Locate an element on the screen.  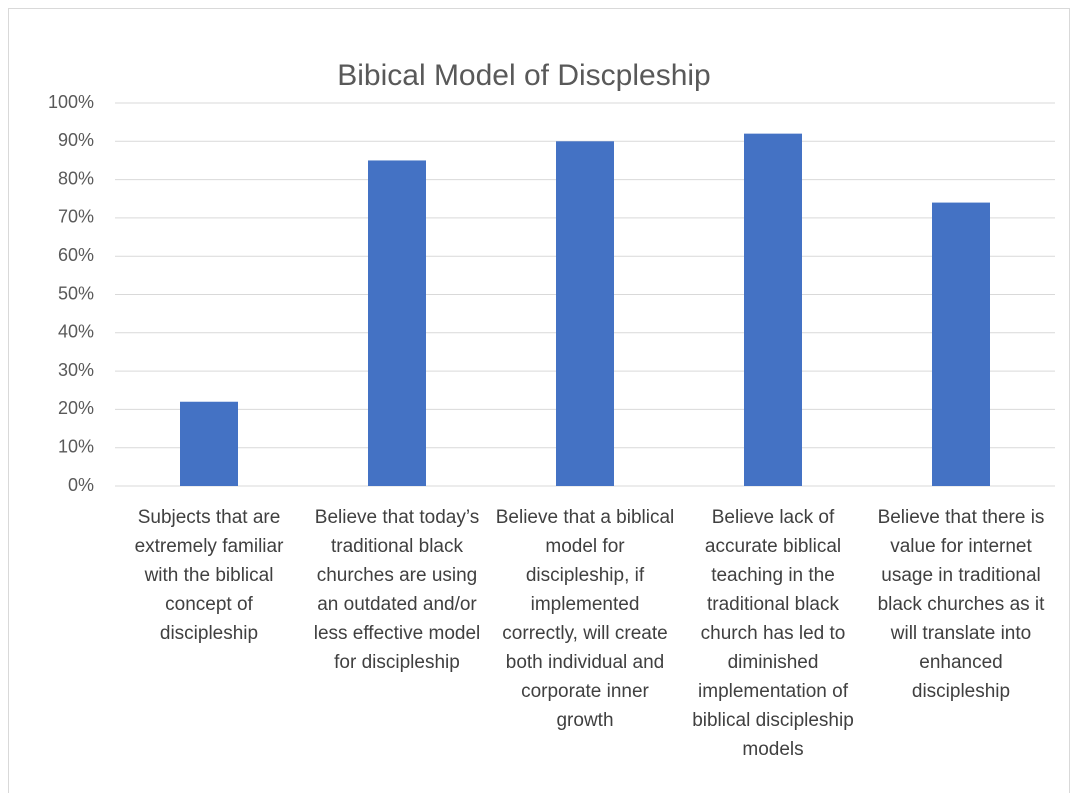
y-tick-label: 20% is located at coordinates (76, 408).